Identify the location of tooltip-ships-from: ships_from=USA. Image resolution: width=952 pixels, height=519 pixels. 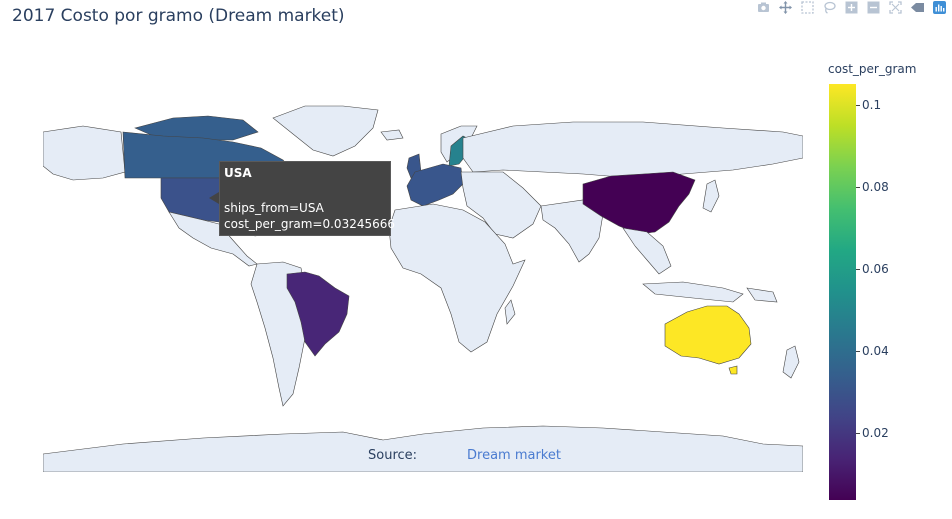
(274, 208).